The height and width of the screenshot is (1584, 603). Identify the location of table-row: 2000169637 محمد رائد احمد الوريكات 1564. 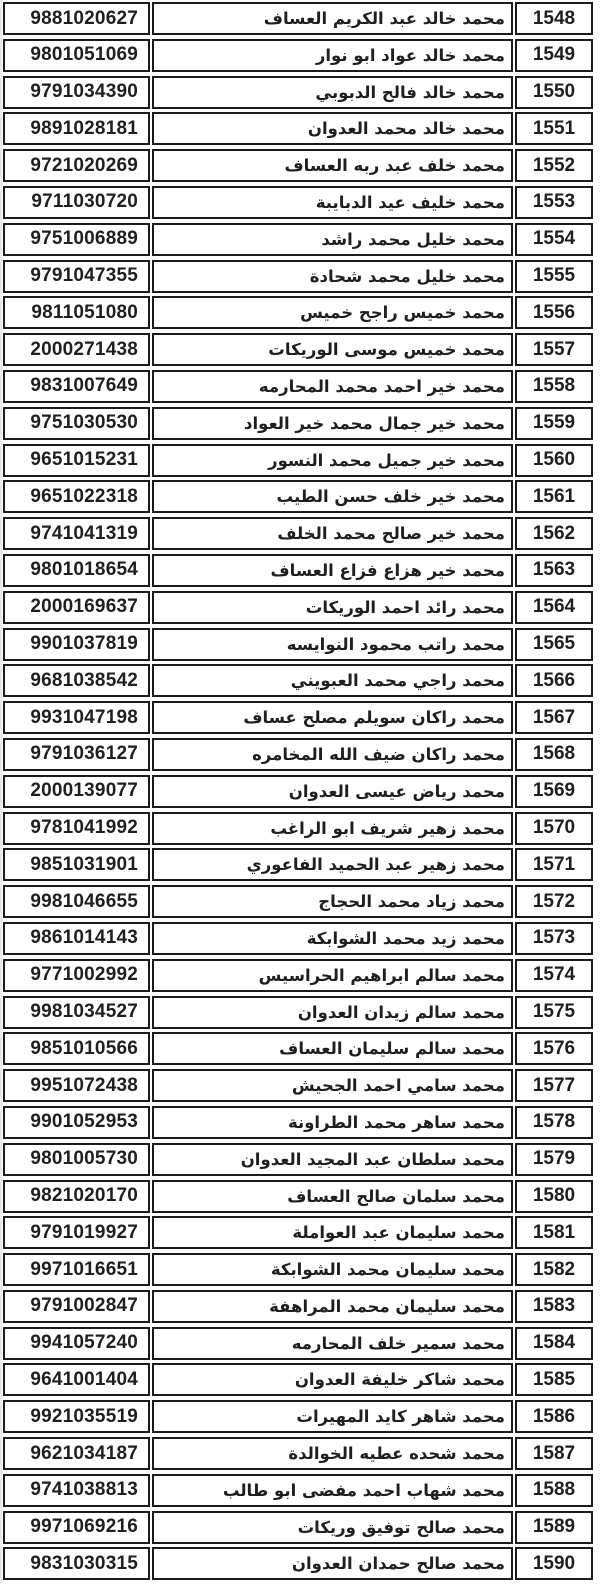
(298, 607).